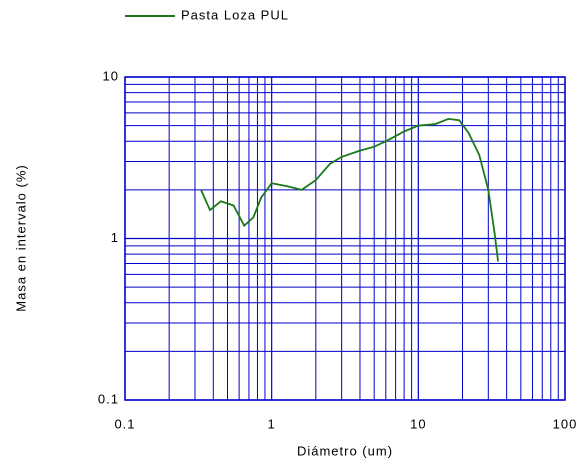 The width and height of the screenshot is (584, 470). What do you see at coordinates (115, 237) in the screenshot?
I see `y-tick-label: 1` at bounding box center [115, 237].